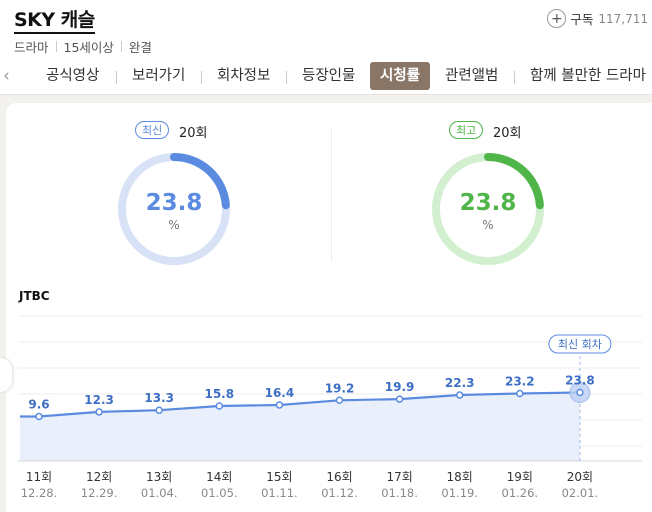 This screenshot has width=652, height=512. What do you see at coordinates (73, 76) in the screenshot?
I see `tab-official-video: 공식영상` at bounding box center [73, 76].